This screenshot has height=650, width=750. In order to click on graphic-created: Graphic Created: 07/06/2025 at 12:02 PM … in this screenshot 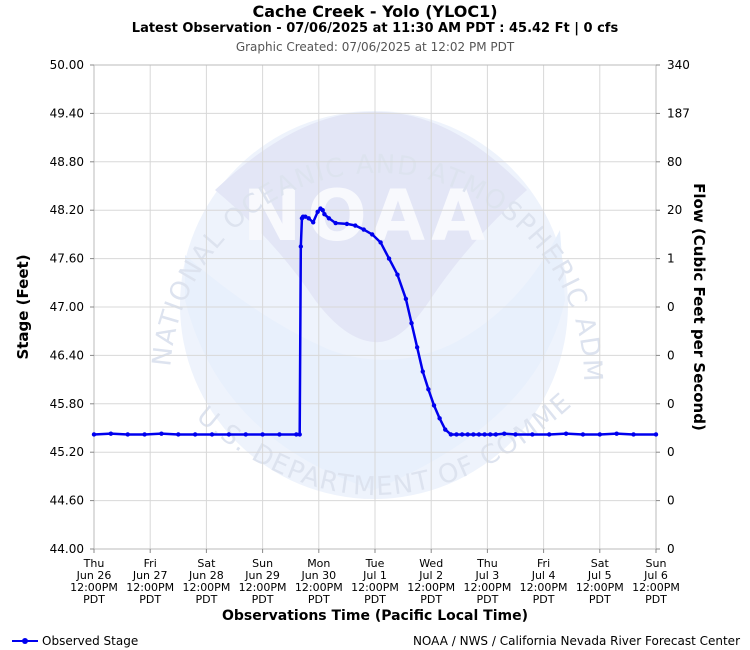, I will do `click(375, 47)`.